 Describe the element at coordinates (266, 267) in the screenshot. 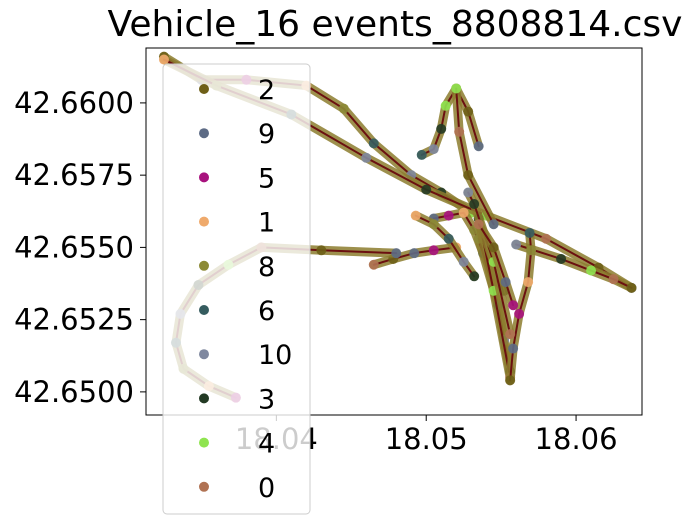

I see `legend-label: 8` at that location.